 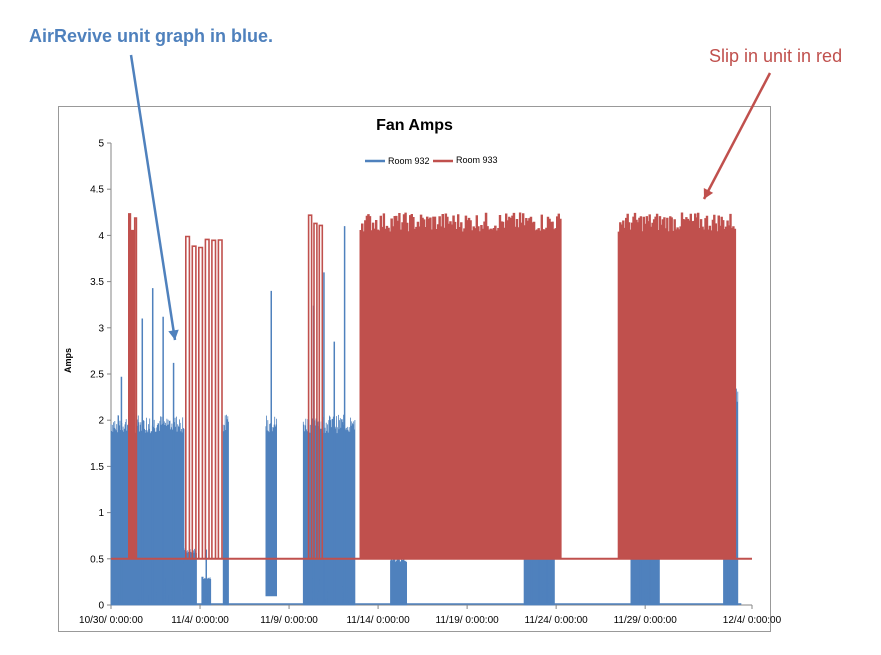 What do you see at coordinates (97, 282) in the screenshot?
I see `y-tick-label: 3.5` at bounding box center [97, 282].